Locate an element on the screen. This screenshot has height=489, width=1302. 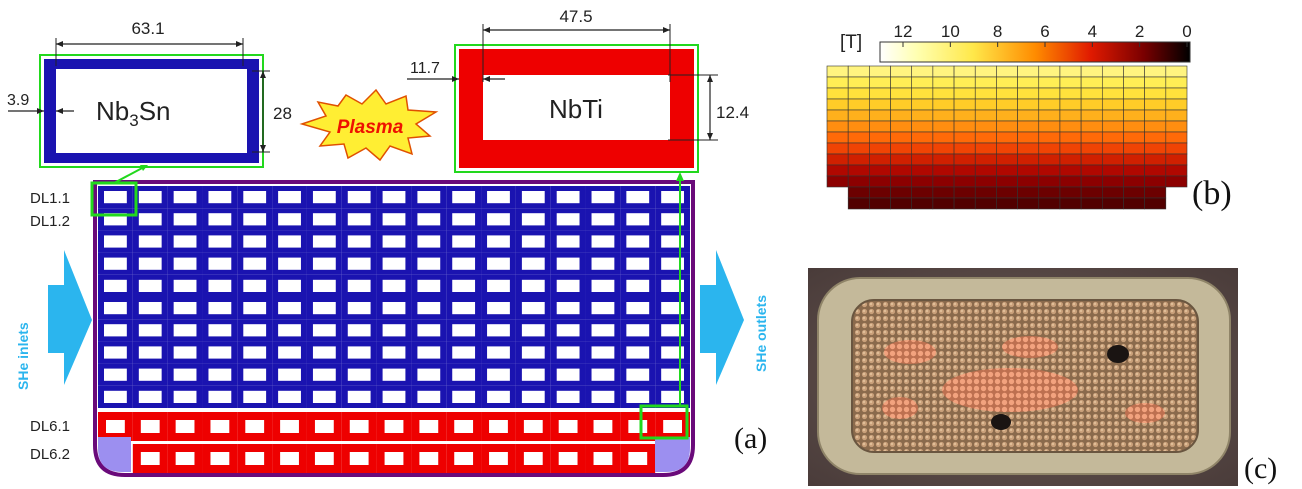
cooling-hole is located at coordinates (1001, 422).